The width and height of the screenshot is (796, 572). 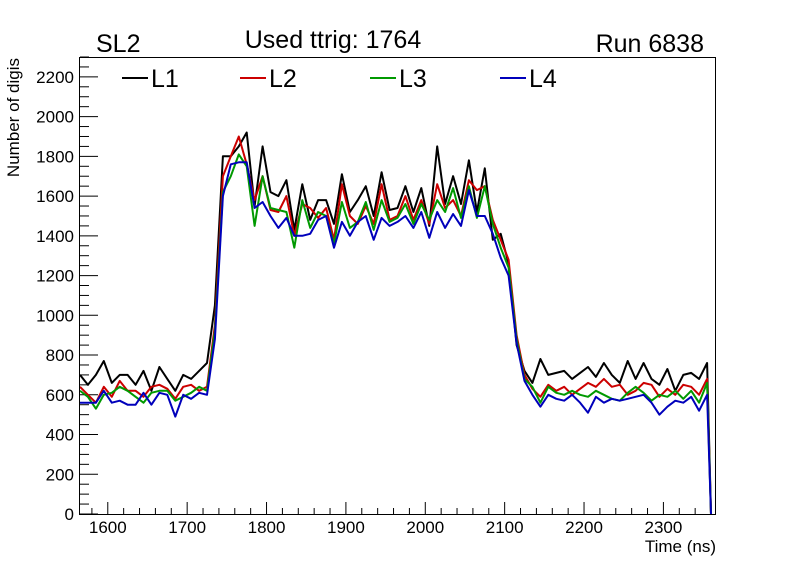 What do you see at coordinates (283, 79) in the screenshot?
I see `legend-label: L2` at bounding box center [283, 79].